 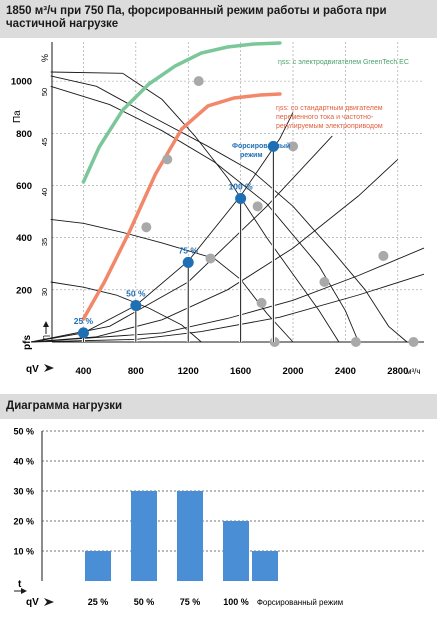 What do you see at coordinates (240, 371) in the screenshot?
I see `x-tick-label: 1600` at bounding box center [240, 371].